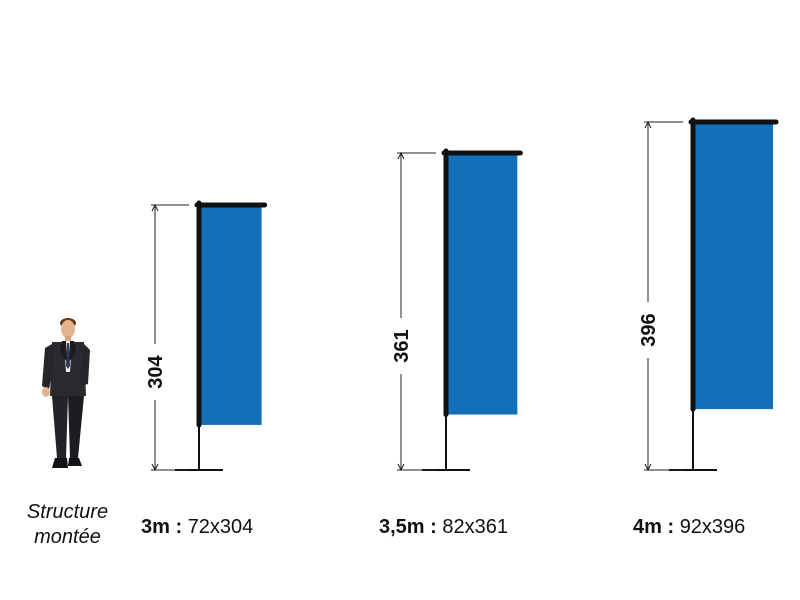 Image resolution: width=800 pixels, height=600 pixels. Describe the element at coordinates (648, 467) in the screenshot. I see `flag-3-guide-arrow-down` at that location.